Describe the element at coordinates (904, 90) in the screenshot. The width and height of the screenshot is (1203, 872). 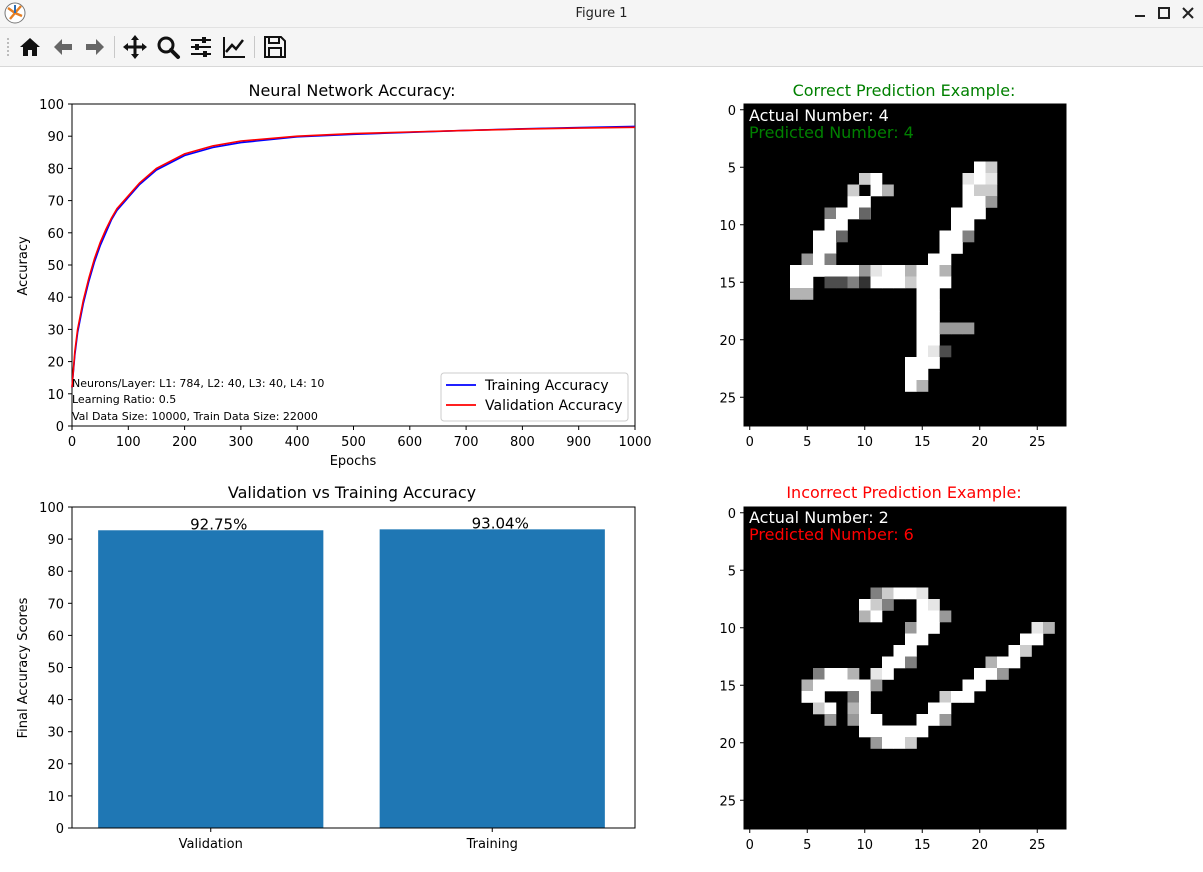
I see `correct-image-title: Correct Prediction Example:` at that location.